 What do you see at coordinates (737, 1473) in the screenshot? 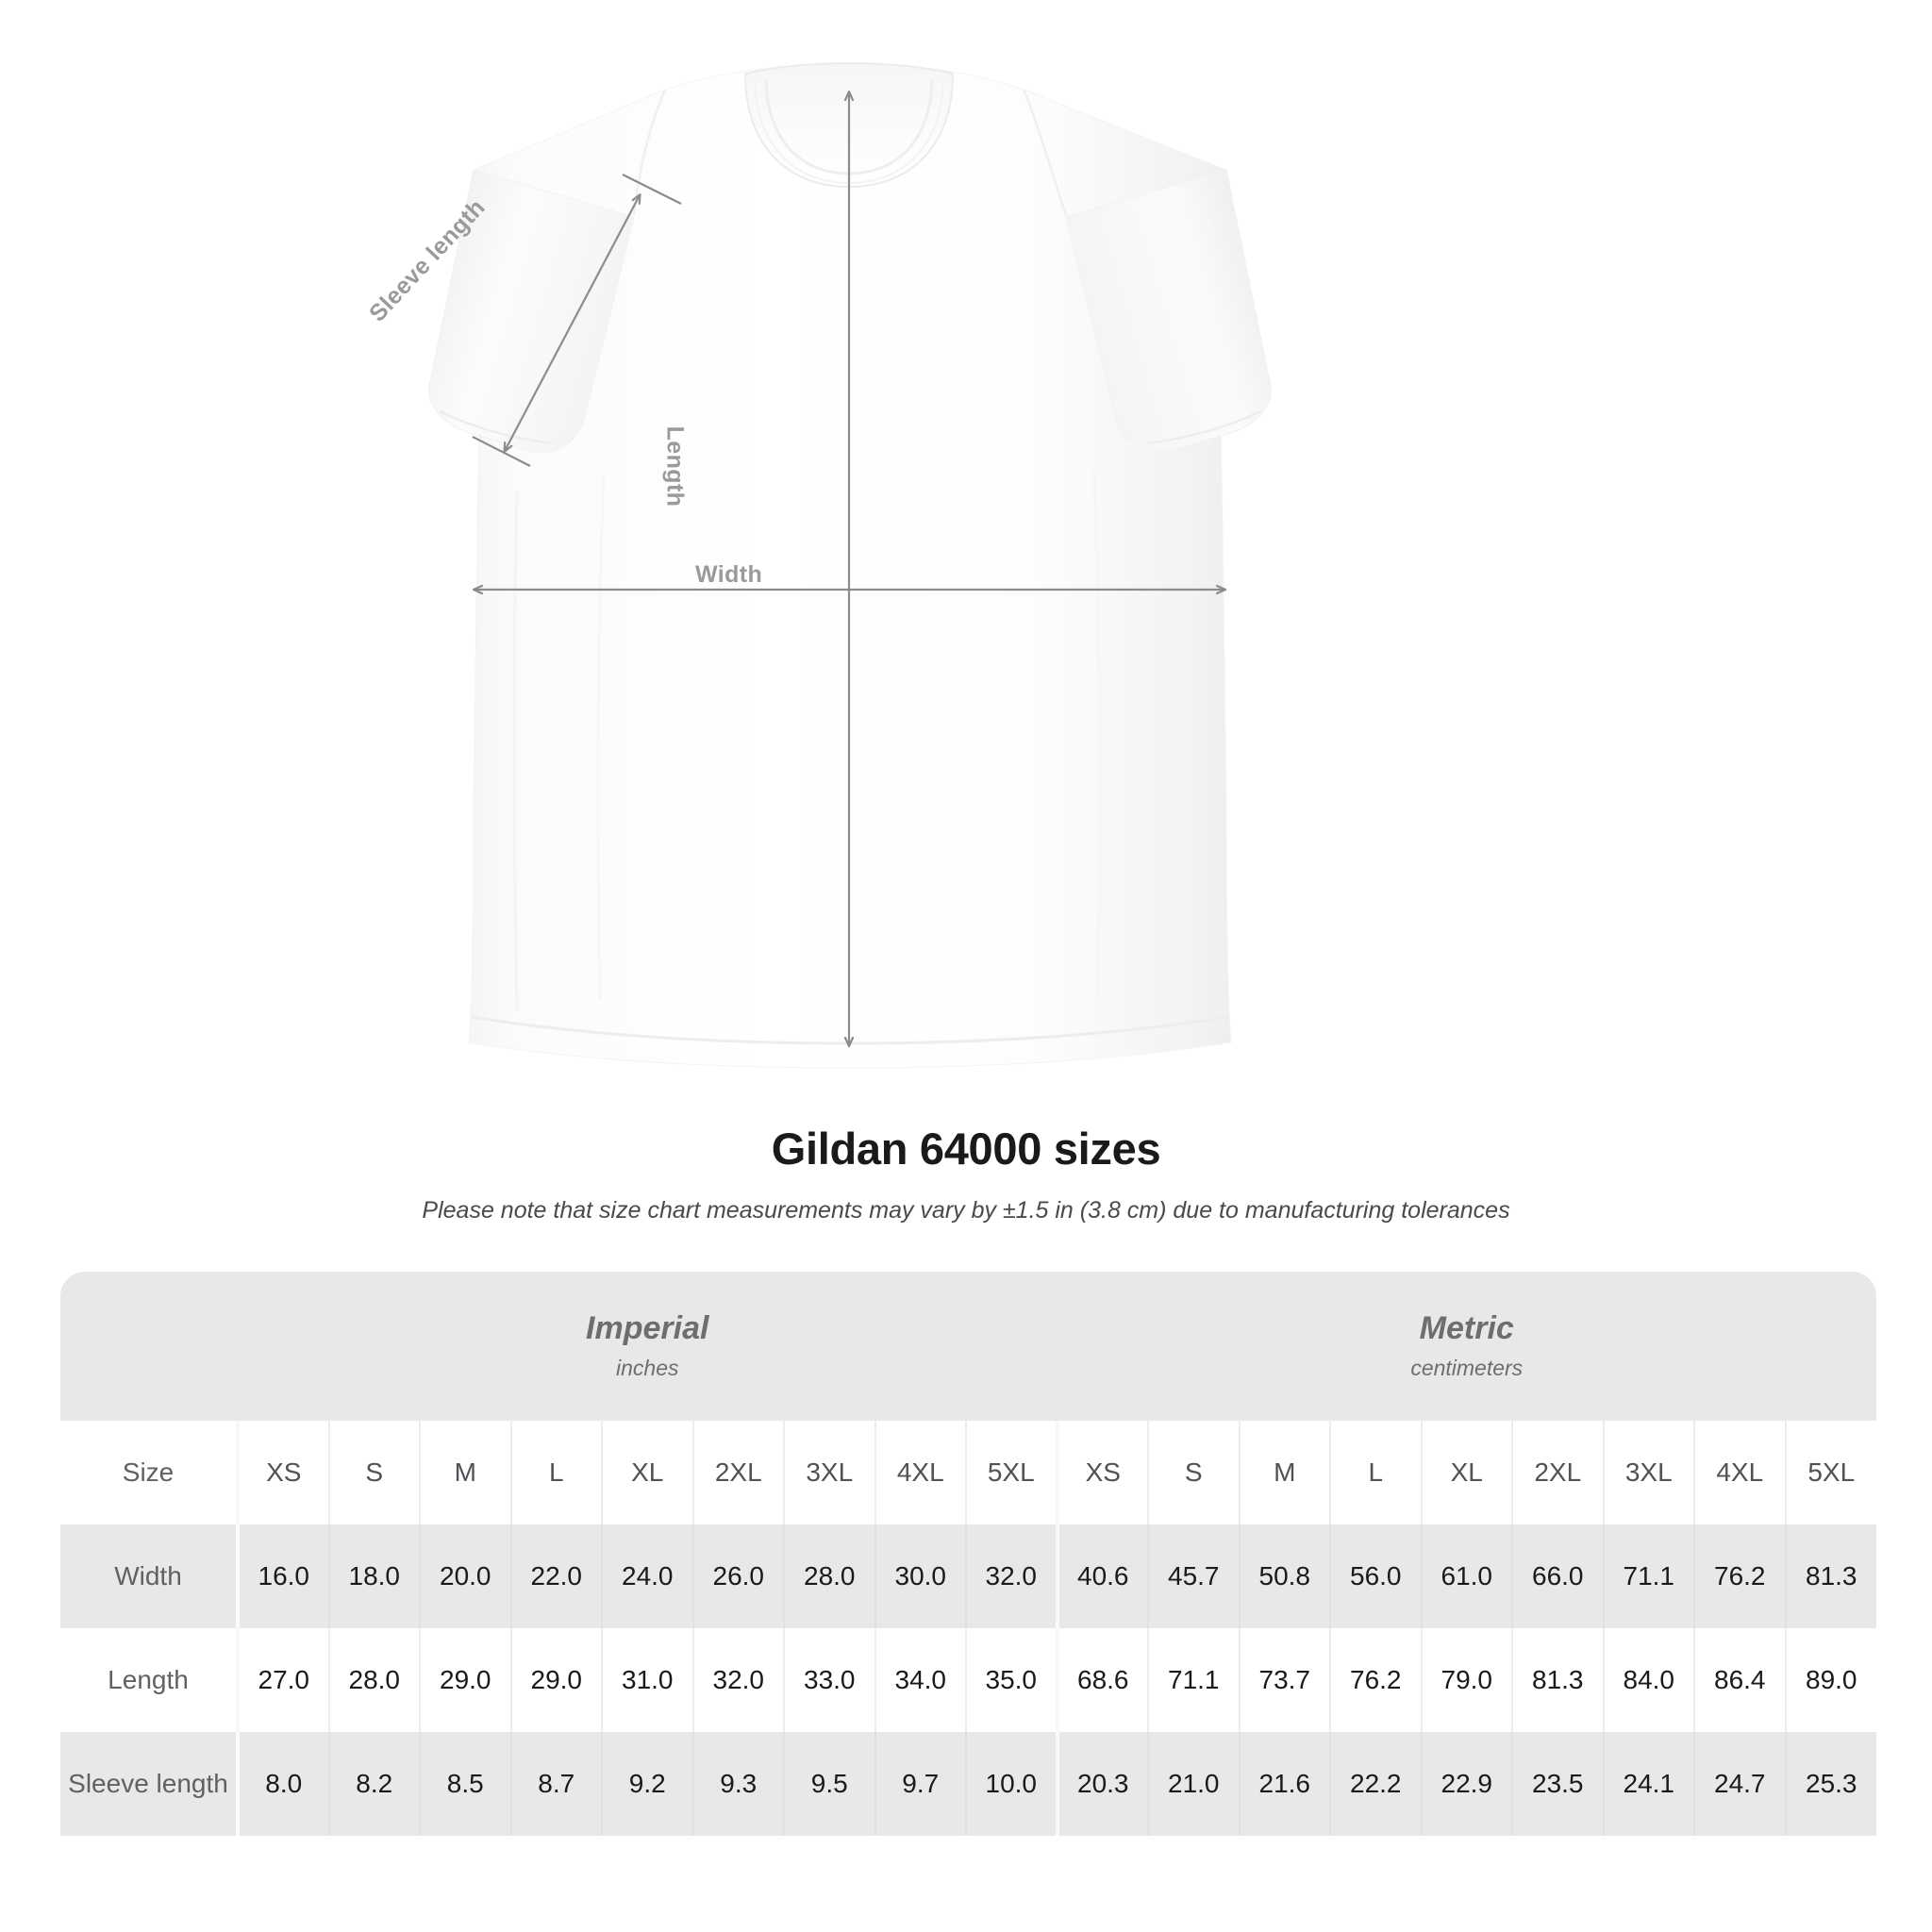
I see `size-header-imperial-2xl: 2XL` at bounding box center [737, 1473].